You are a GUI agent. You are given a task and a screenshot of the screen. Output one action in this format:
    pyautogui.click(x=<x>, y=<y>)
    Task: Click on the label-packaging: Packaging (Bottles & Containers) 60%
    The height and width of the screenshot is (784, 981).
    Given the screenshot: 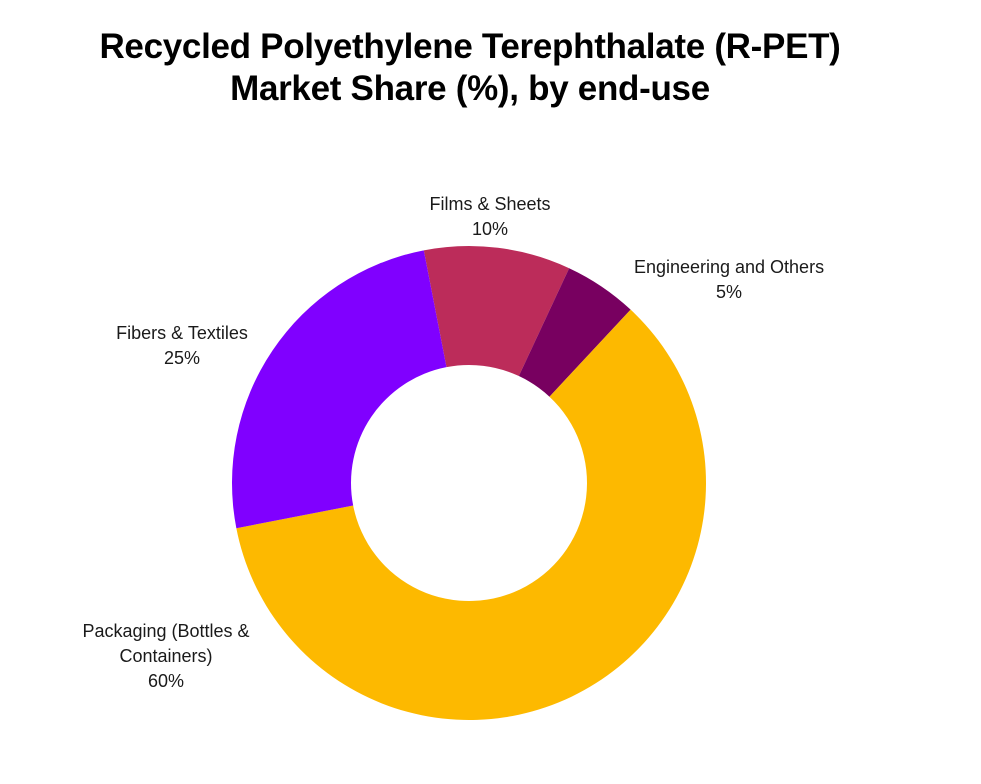 What is the action you would take?
    pyautogui.click(x=165, y=656)
    